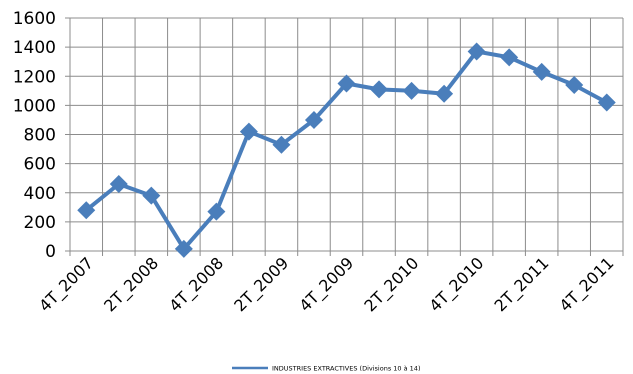  I want to click on y-tick-label: 800, so click(40, 136).